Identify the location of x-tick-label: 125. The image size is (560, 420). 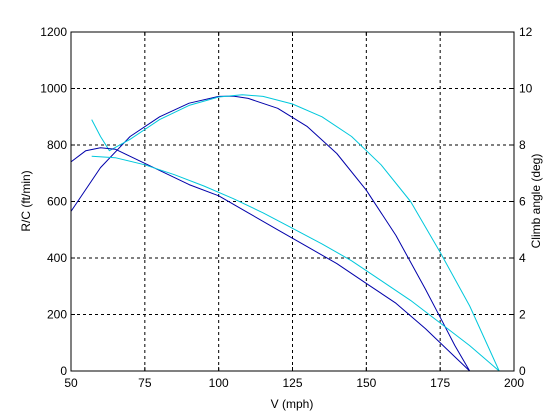
(292, 383).